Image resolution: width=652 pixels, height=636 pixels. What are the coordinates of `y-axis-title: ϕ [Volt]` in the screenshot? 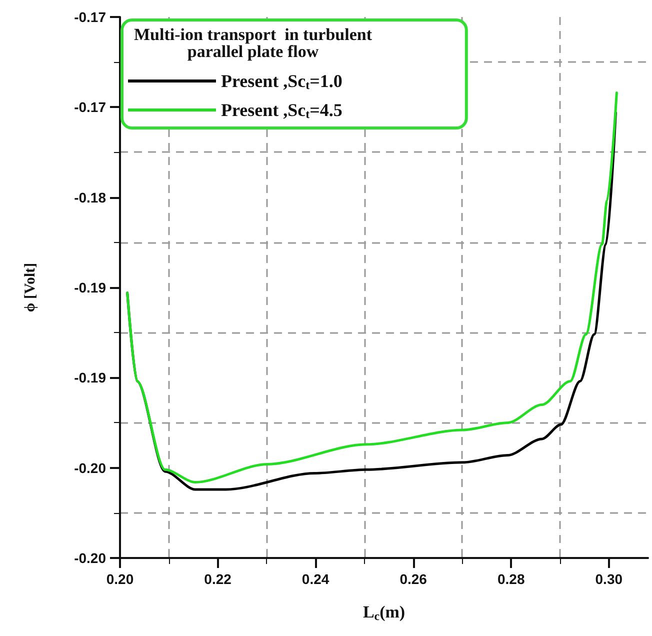 It's located at (30, 287).